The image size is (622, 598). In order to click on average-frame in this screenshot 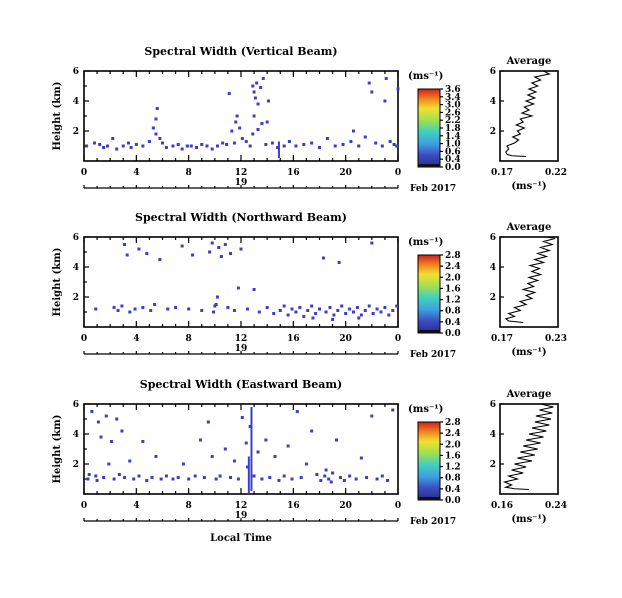, I will do `click(529, 282)`.